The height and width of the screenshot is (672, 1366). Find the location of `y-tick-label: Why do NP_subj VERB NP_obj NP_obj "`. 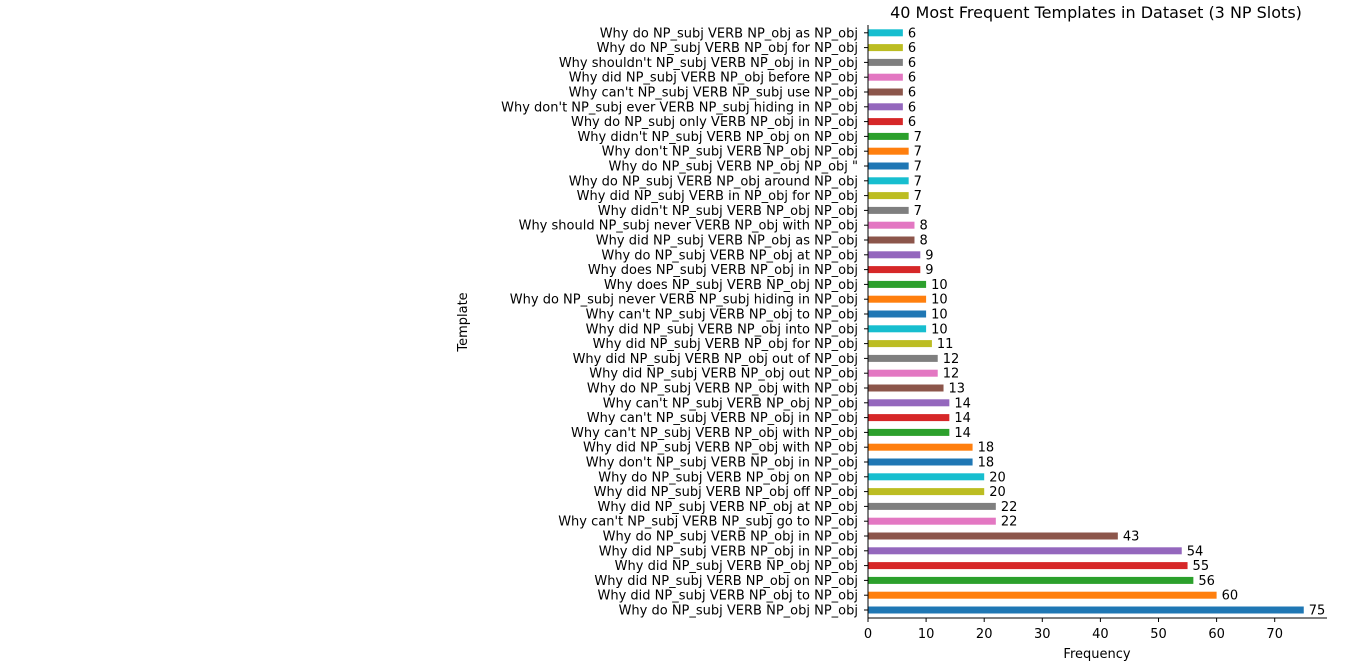

y-tick-label: Why do NP_subj VERB NP_obj NP_obj " is located at coordinates (733, 167).